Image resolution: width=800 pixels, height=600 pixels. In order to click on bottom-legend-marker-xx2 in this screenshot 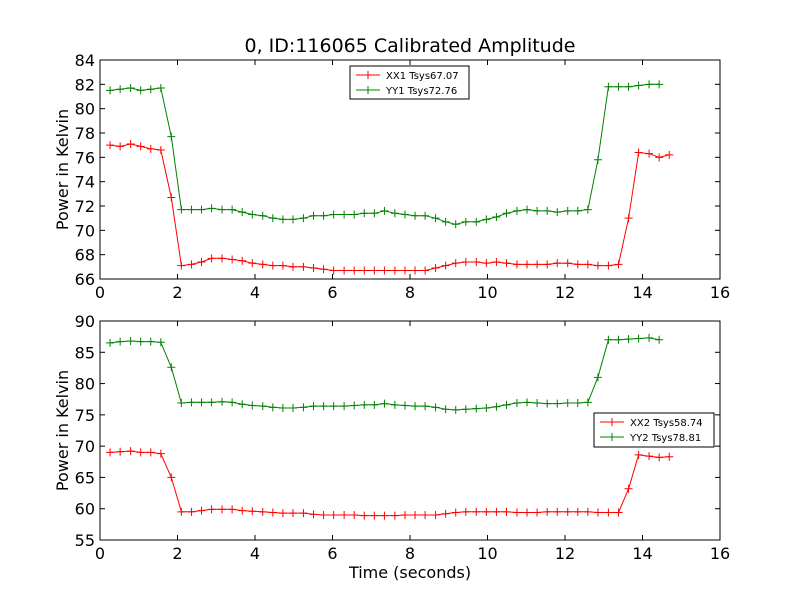, I will do `click(612, 422)`.